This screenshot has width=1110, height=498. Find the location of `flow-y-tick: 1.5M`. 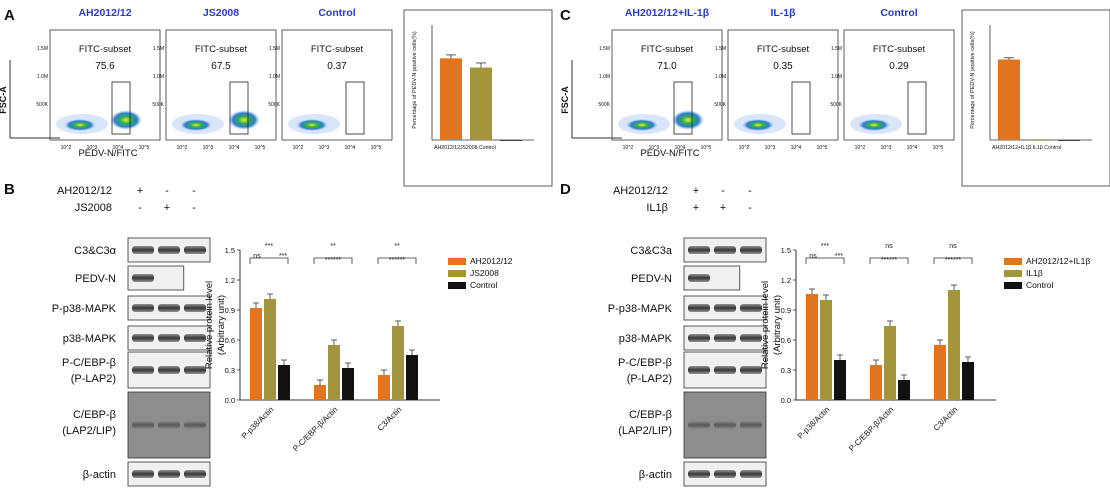

flow-y-tick: 1.5M is located at coordinates (158, 49).